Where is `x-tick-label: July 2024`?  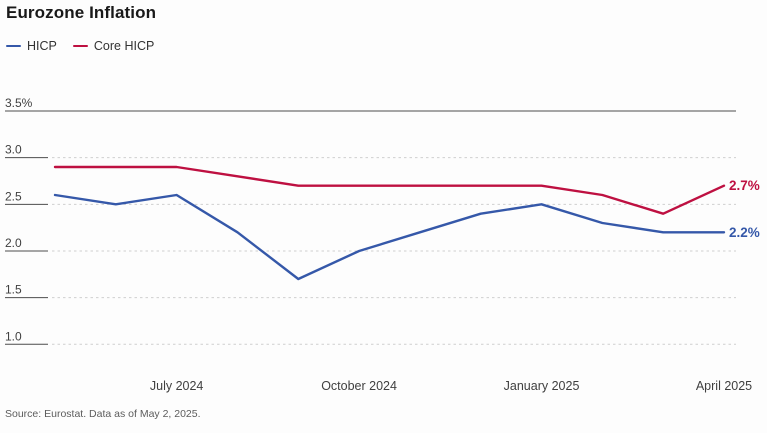 x-tick-label: July 2024 is located at coordinates (177, 386).